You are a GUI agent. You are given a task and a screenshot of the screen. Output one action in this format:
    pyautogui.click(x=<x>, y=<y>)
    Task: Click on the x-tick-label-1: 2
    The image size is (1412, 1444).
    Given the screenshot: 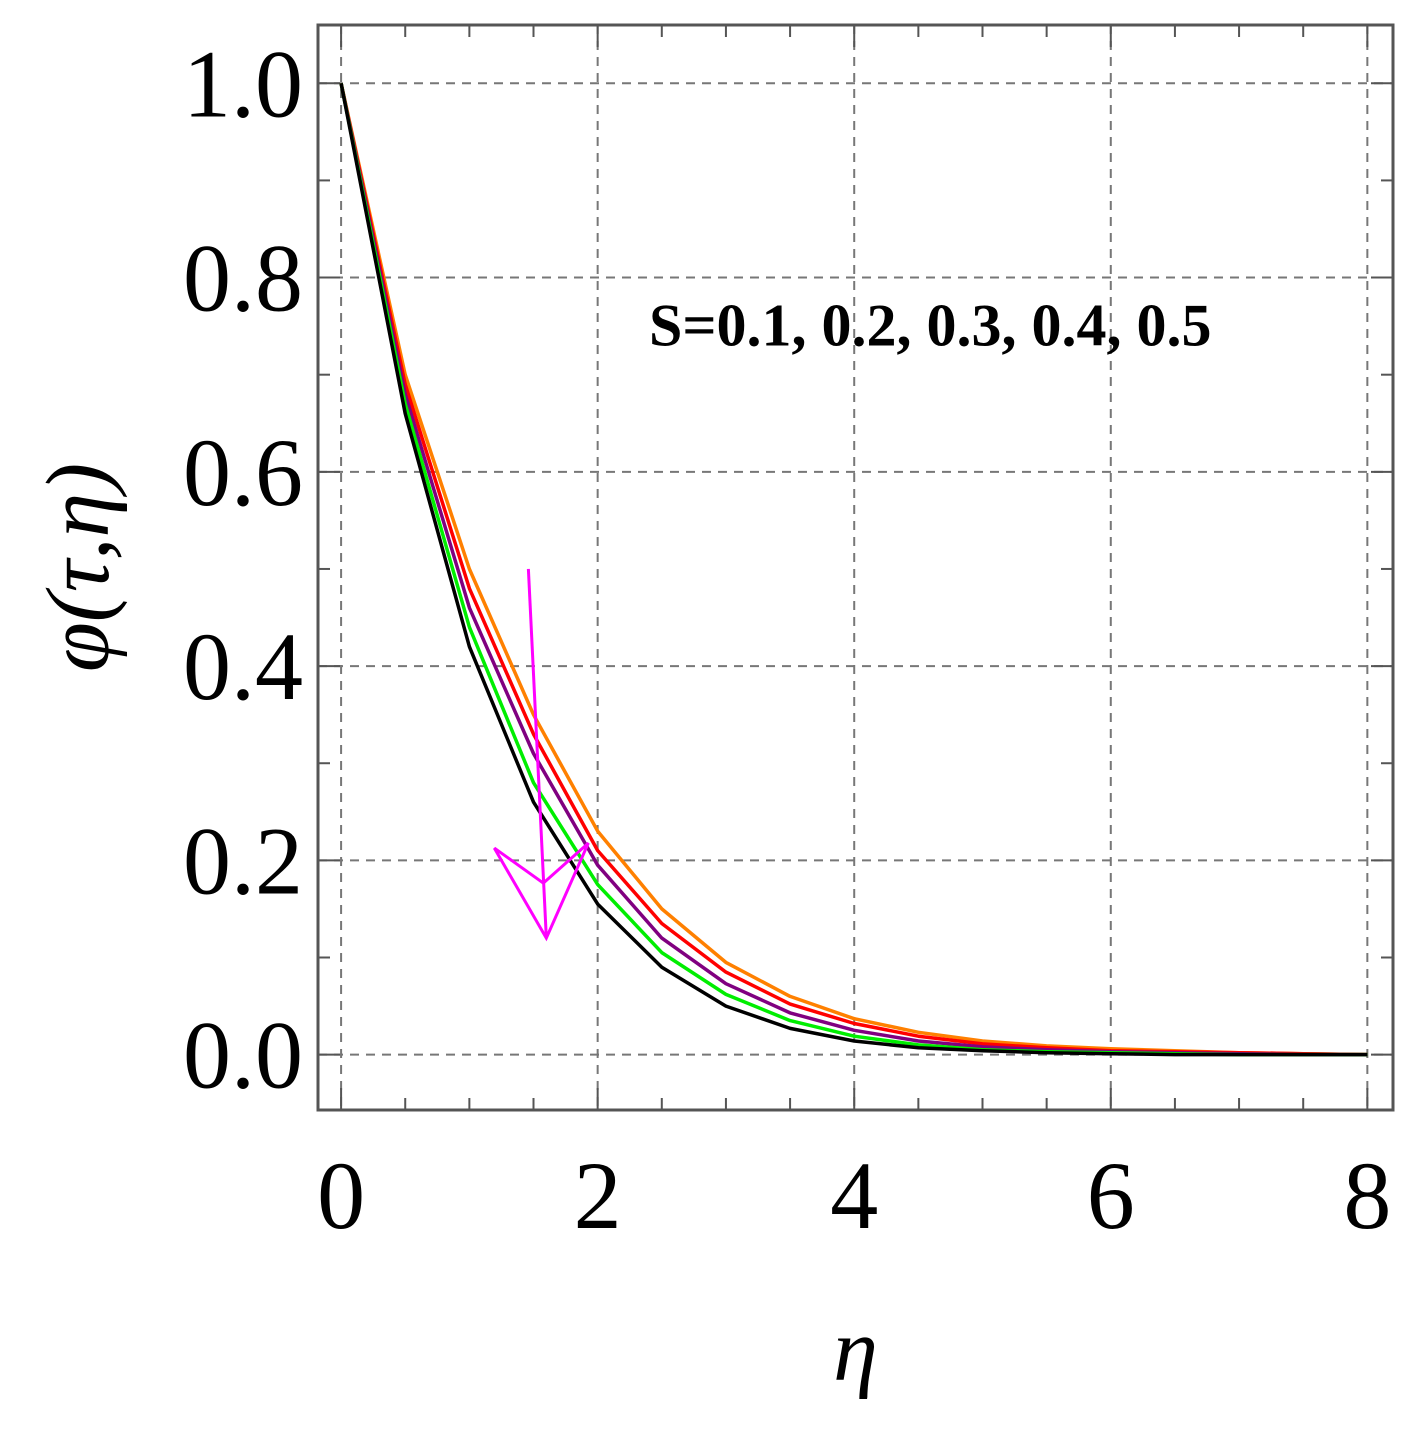 What is the action you would take?
    pyautogui.click(x=598, y=1195)
    